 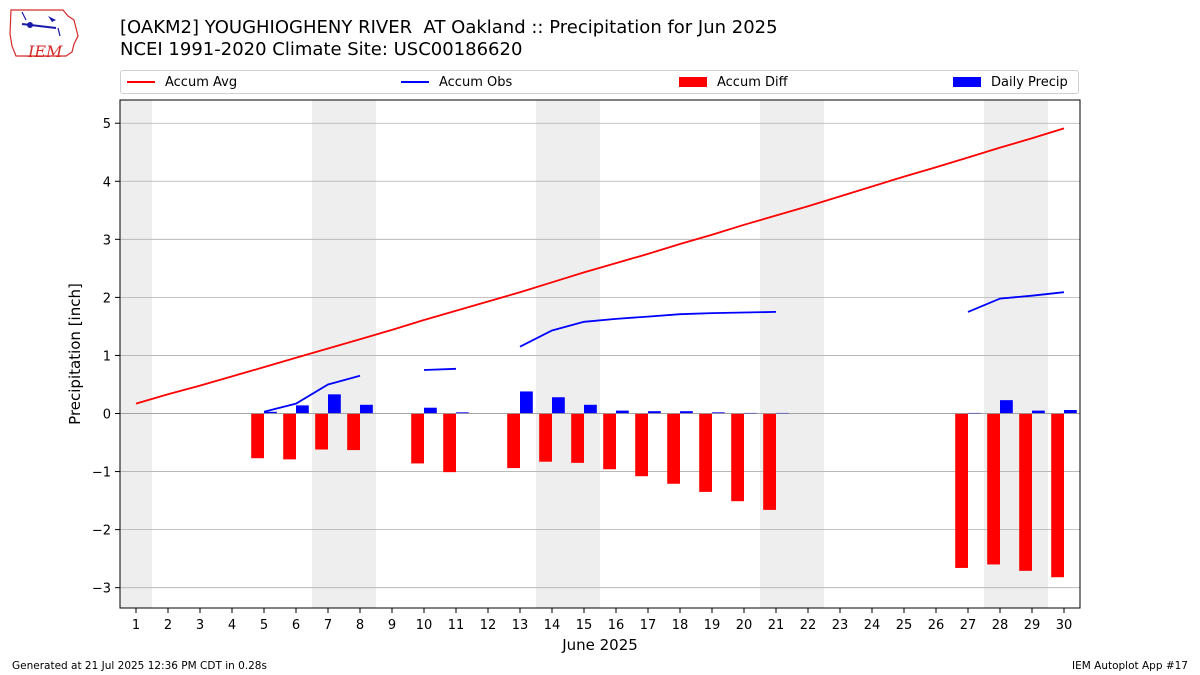 What do you see at coordinates (680, 625) in the screenshot?
I see `x-tick-label: 18` at bounding box center [680, 625].